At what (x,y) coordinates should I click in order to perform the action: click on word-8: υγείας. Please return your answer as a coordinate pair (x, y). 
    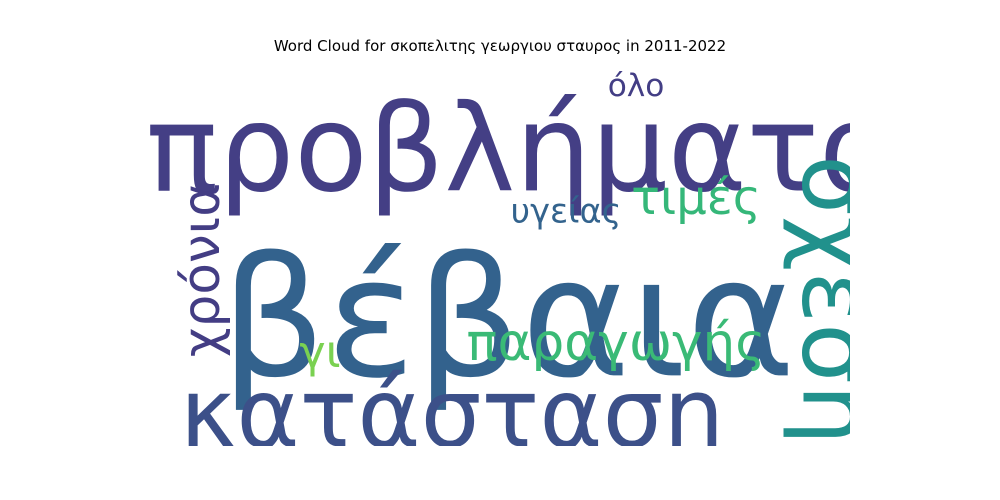
    Looking at the image, I should click on (566, 211).